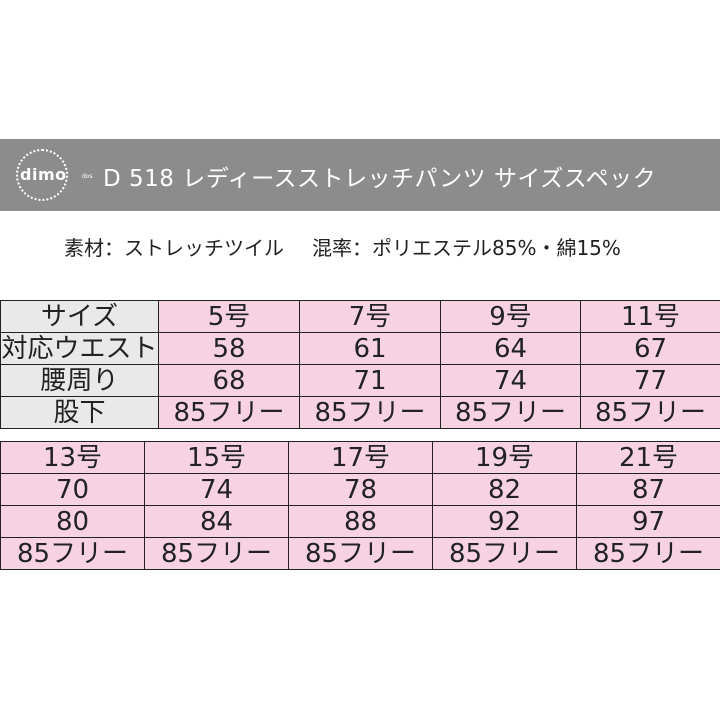 This screenshot has width=720, height=720. I want to click on waist-cell: 64, so click(510, 348).